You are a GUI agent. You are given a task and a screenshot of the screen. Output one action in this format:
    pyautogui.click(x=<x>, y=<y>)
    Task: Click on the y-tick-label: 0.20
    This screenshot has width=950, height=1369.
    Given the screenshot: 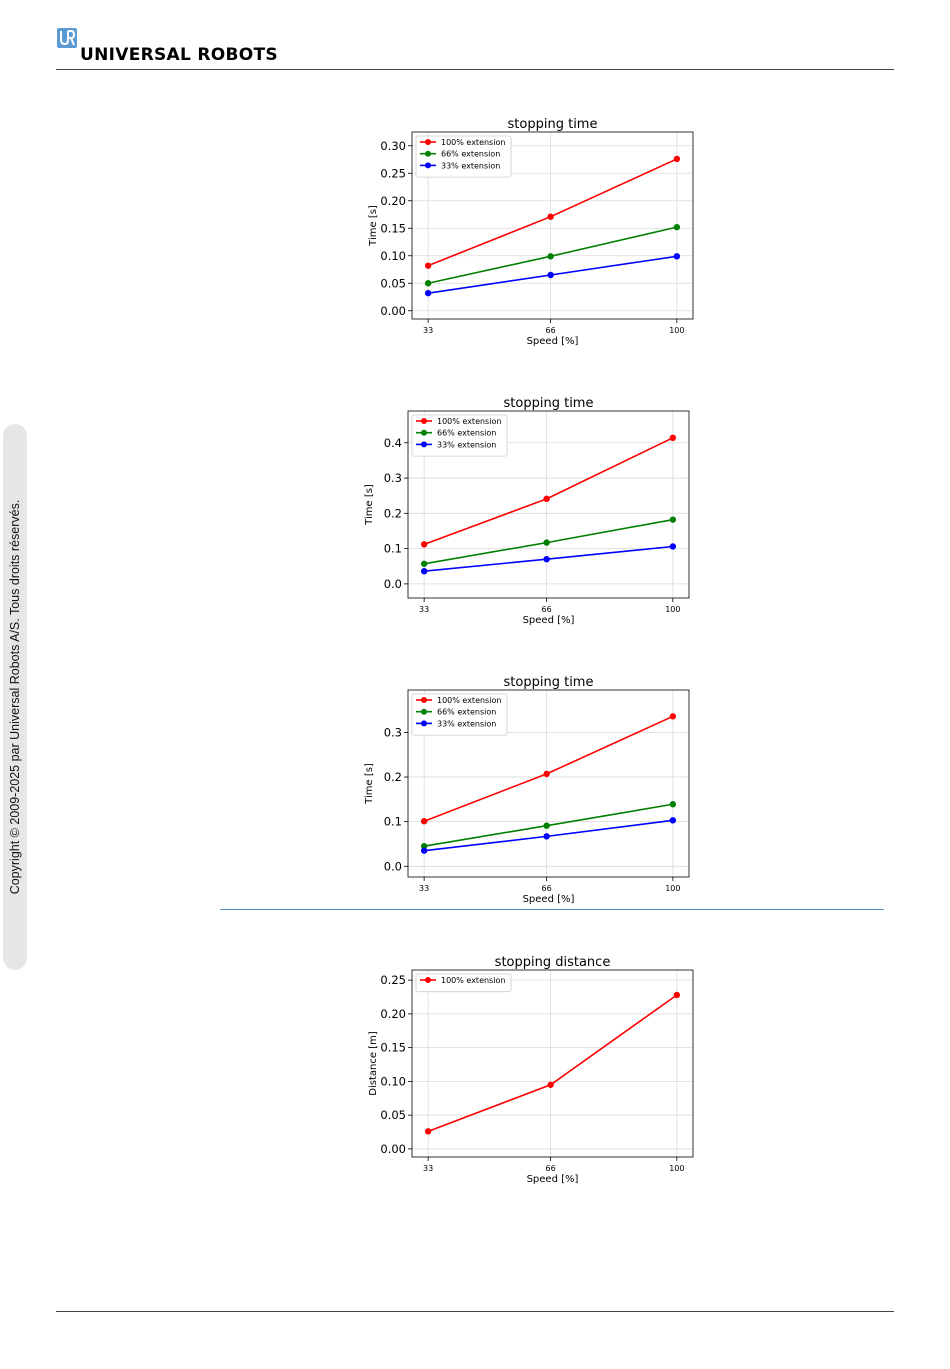 What is the action you would take?
    pyautogui.click(x=393, y=201)
    